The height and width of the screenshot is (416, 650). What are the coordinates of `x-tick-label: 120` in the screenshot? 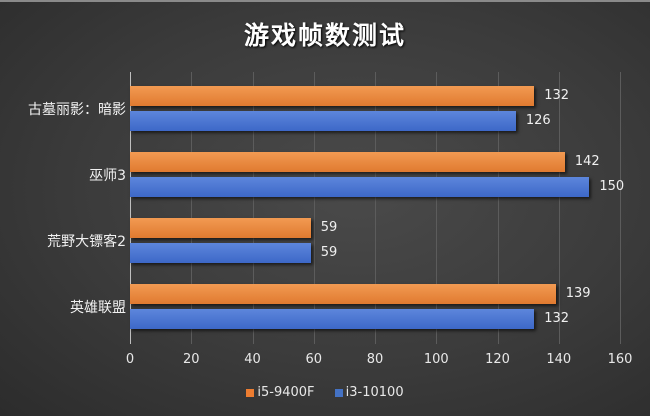 It's located at (497, 359).